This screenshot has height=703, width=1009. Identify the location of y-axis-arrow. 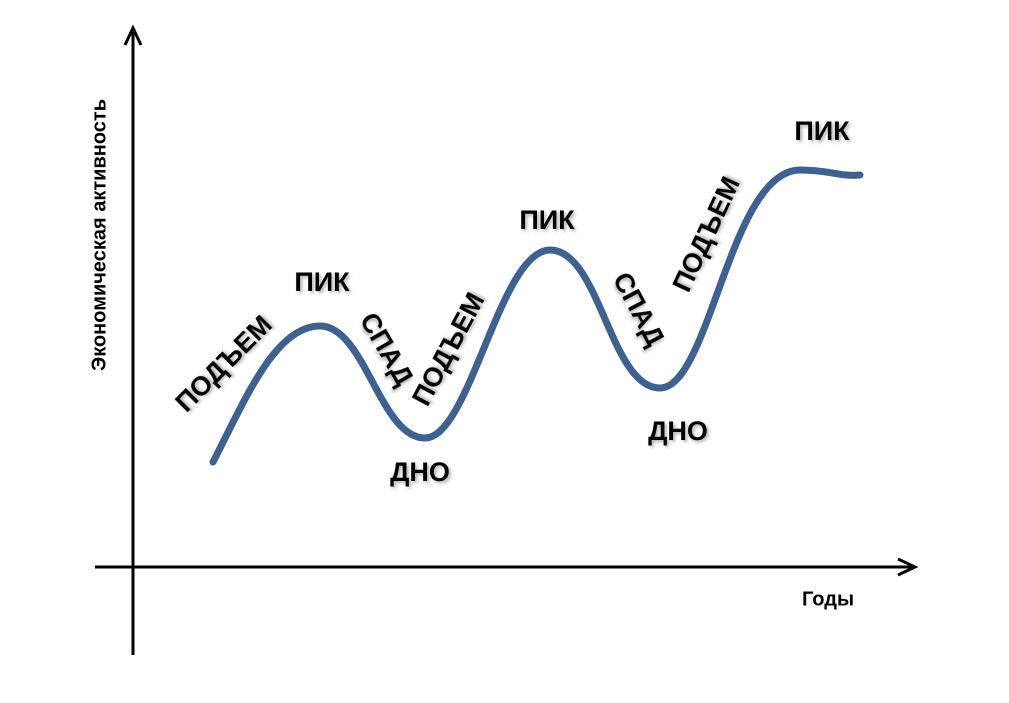
(133, 35).